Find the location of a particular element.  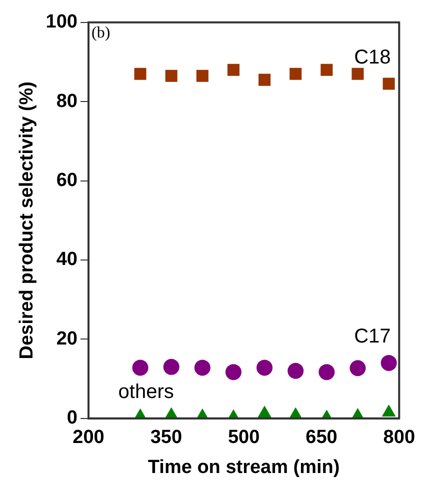

series-label: others is located at coordinates (146, 391).